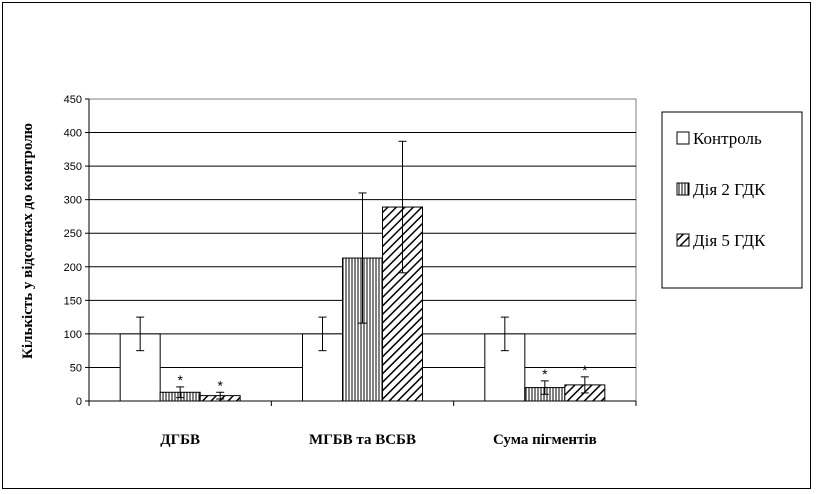 This screenshot has height=494, width=816. Describe the element at coordinates (73, 201) in the screenshot. I see `y-tick-label: 300` at that location.